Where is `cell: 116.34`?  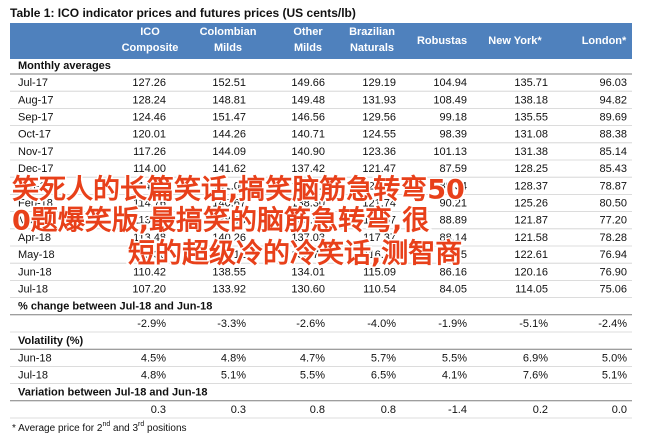
cell: 116.34 is located at coordinates (379, 255).